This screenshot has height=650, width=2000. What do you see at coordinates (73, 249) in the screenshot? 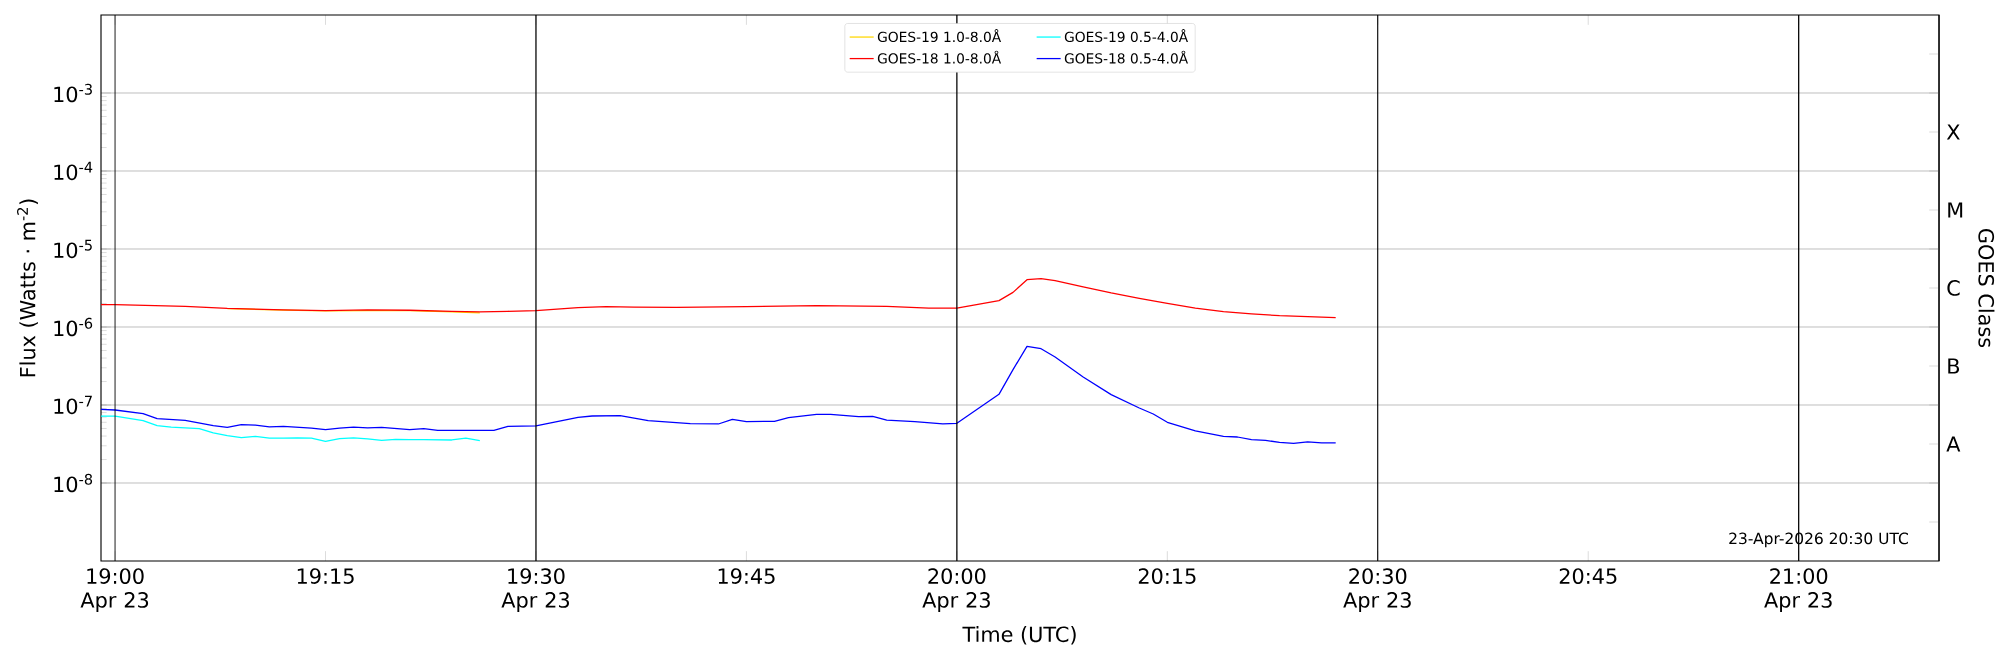
I see `y-tick-label: 10$^{-5}$` at bounding box center [73, 249].